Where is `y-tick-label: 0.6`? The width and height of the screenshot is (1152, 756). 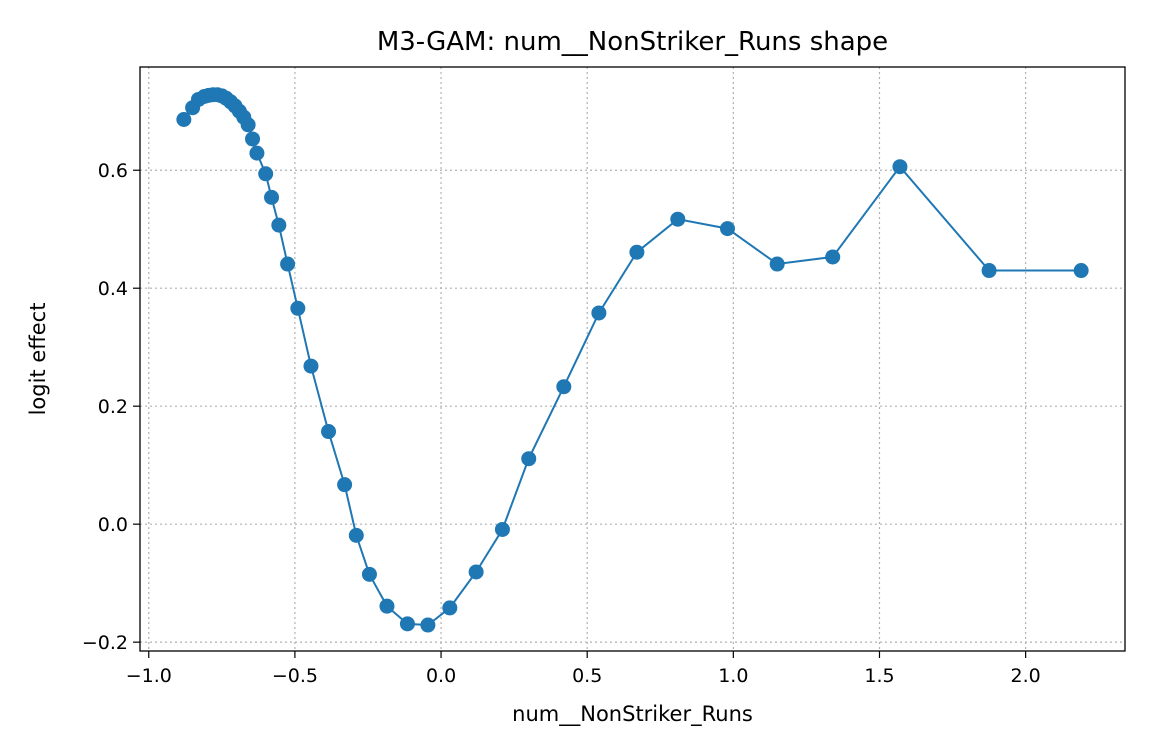 y-tick-label: 0.6 is located at coordinates (113, 171).